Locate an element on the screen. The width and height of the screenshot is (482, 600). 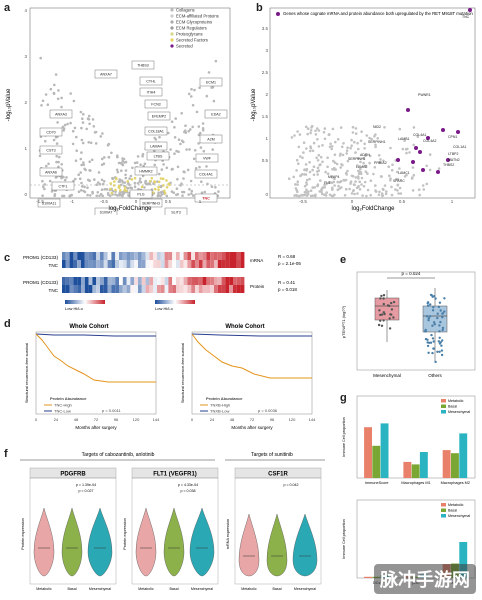
volcano-point-b-highlight is located at coordinates (448, 160).